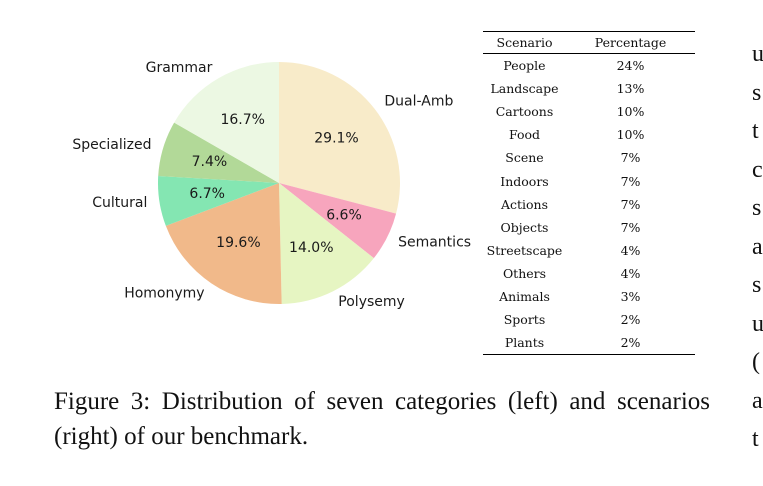  Describe the element at coordinates (524, 273) in the screenshot. I see `scenario-cell: Others` at that location.